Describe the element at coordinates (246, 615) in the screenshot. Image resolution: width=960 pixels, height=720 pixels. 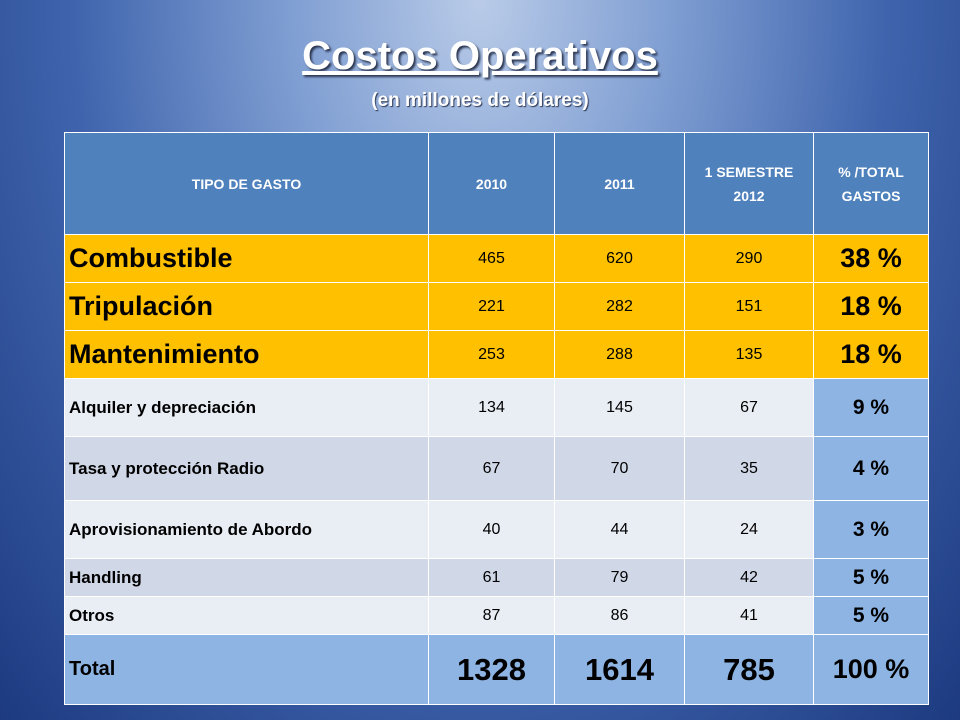
I see `row-name: Otros` at that location.